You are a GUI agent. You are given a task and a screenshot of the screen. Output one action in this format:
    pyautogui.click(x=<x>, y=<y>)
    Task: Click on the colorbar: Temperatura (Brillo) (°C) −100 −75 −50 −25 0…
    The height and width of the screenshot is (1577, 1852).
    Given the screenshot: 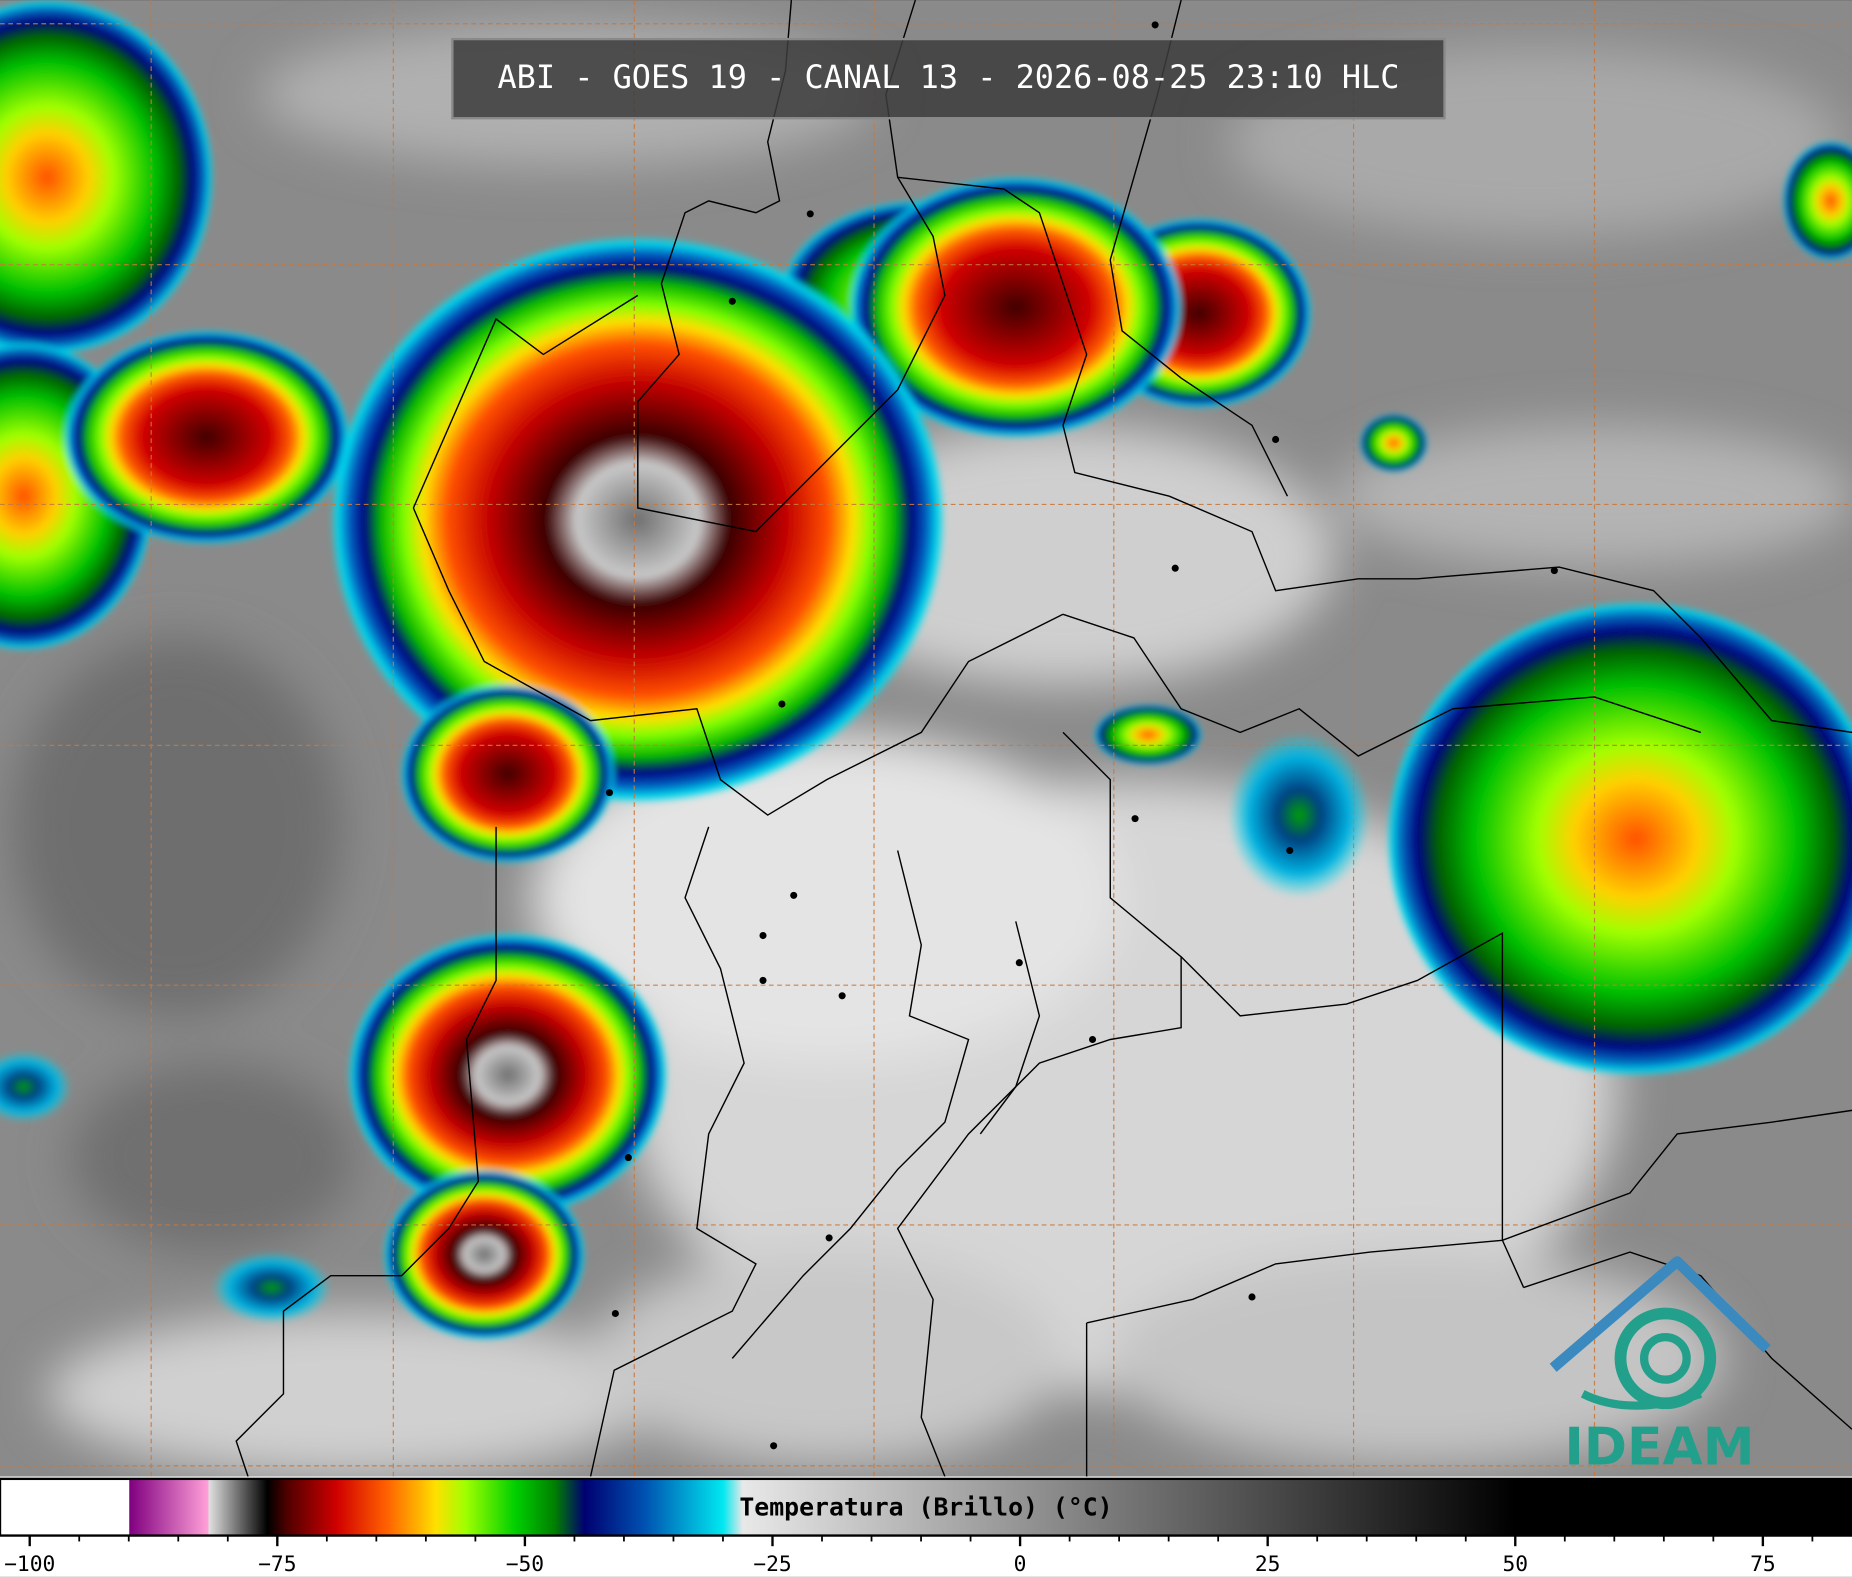 What is the action you would take?
    pyautogui.click(x=926, y=1526)
    